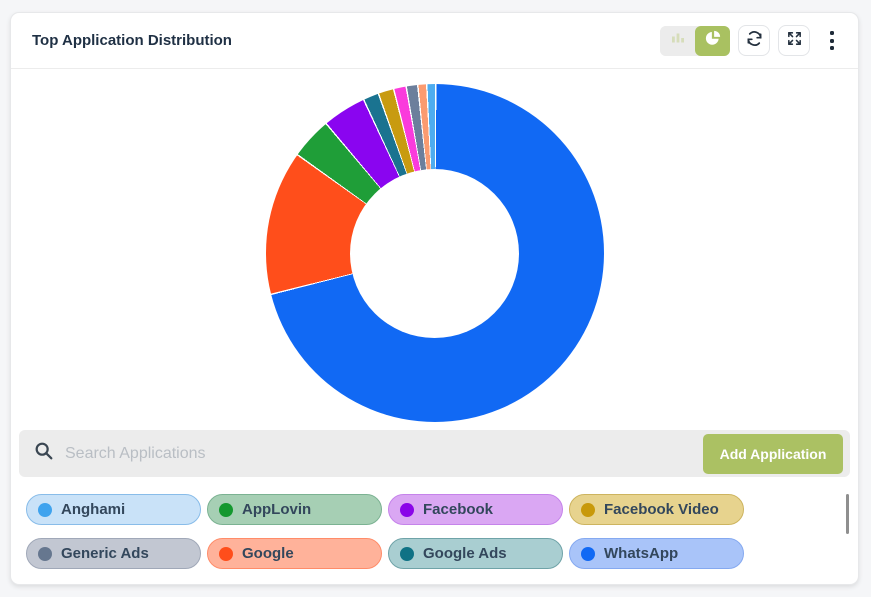 This screenshot has height=597, width=871. What do you see at coordinates (132, 40) in the screenshot?
I see `page-title: Top Application Distribution` at bounding box center [132, 40].